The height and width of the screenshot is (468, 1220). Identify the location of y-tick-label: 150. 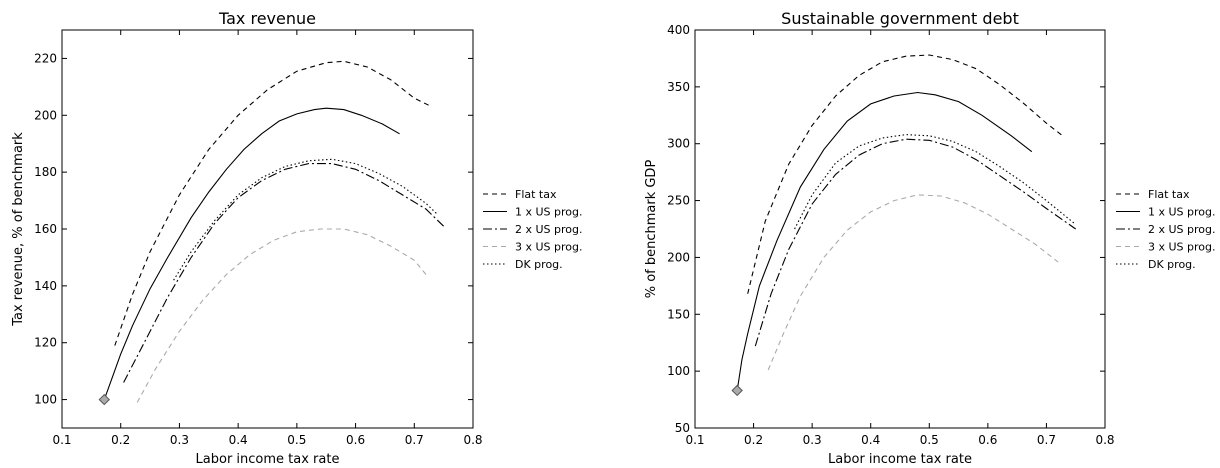
(678, 314).